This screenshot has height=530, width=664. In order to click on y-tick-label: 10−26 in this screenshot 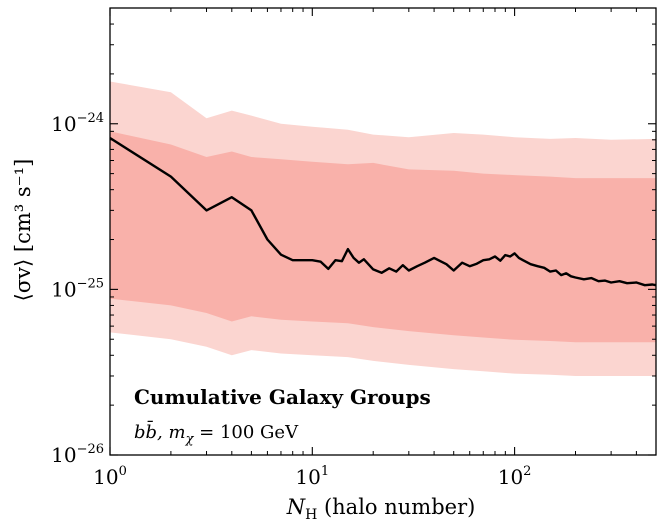, I will do `click(77, 454)`.